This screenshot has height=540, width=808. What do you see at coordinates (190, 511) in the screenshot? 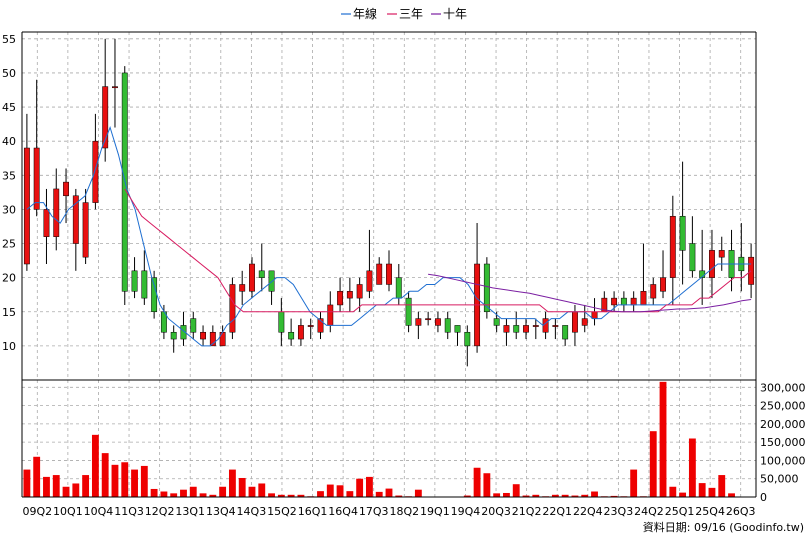
I see `x-tick-label: 13Q1` at bounding box center [190, 511].